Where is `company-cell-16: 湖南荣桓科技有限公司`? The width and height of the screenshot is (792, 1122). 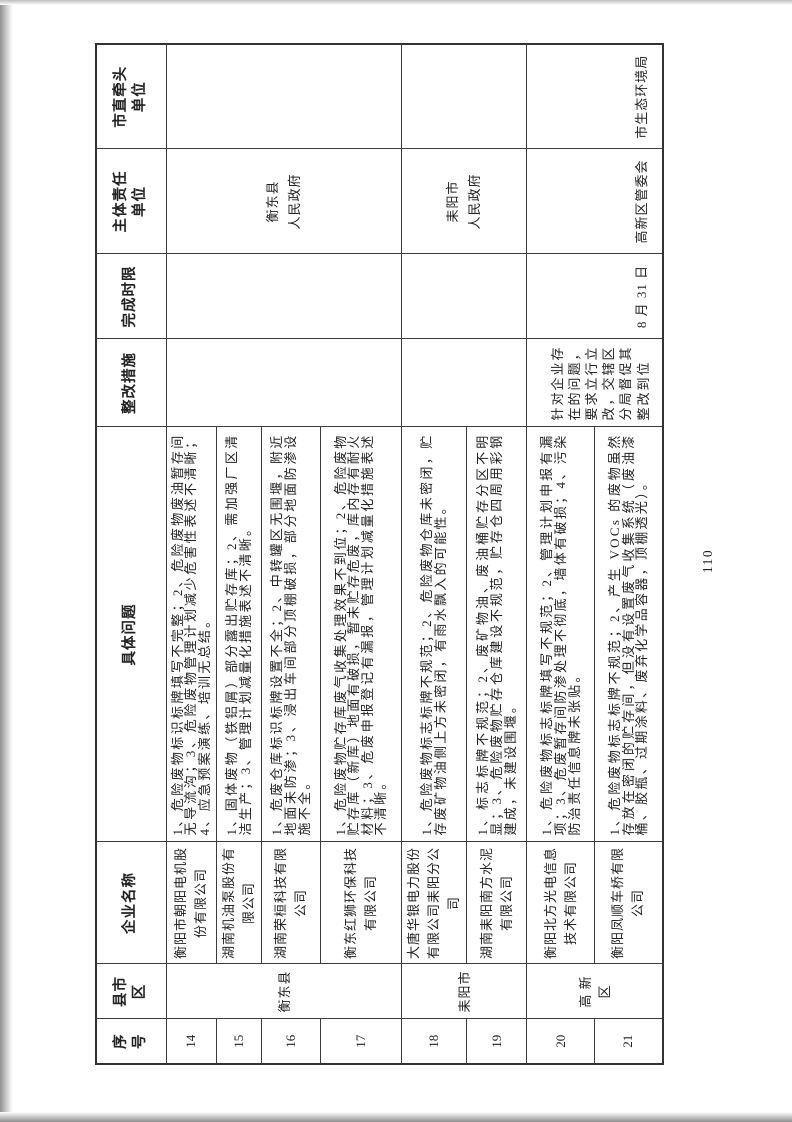 company-cell-16: 湖南荣桓科技有限公司 is located at coordinates (291, 903).